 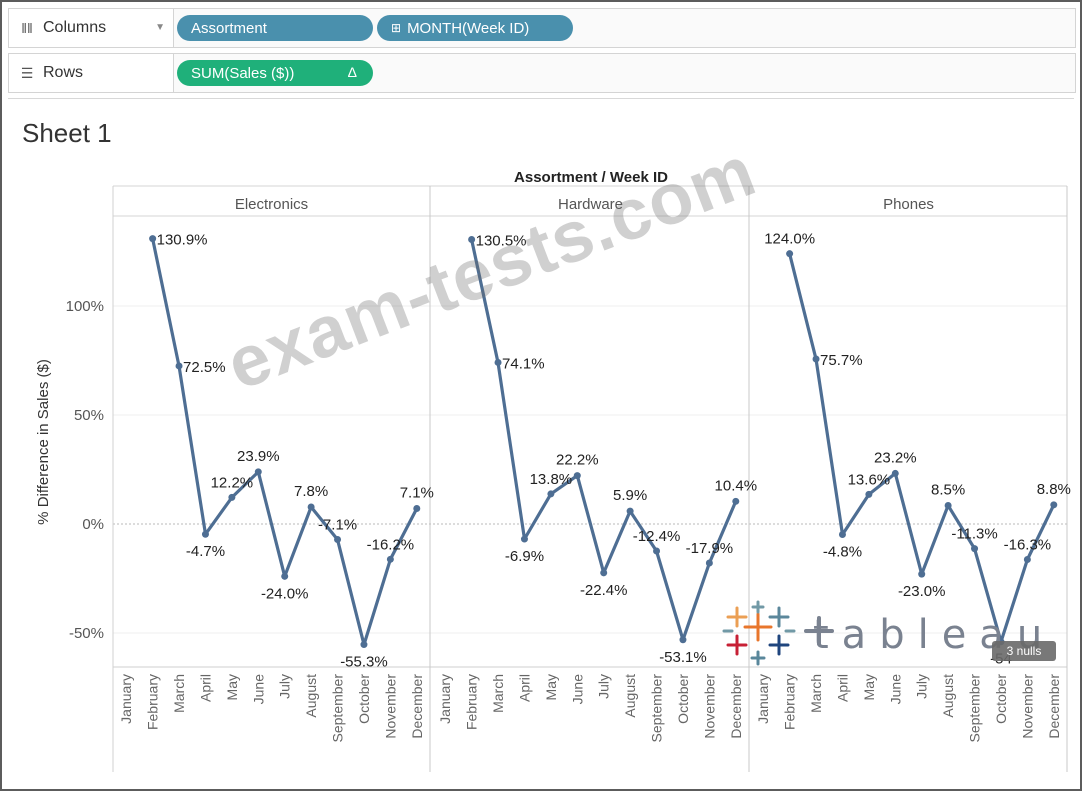 I want to click on panel-header-electronics: Electronics, so click(x=271, y=204).